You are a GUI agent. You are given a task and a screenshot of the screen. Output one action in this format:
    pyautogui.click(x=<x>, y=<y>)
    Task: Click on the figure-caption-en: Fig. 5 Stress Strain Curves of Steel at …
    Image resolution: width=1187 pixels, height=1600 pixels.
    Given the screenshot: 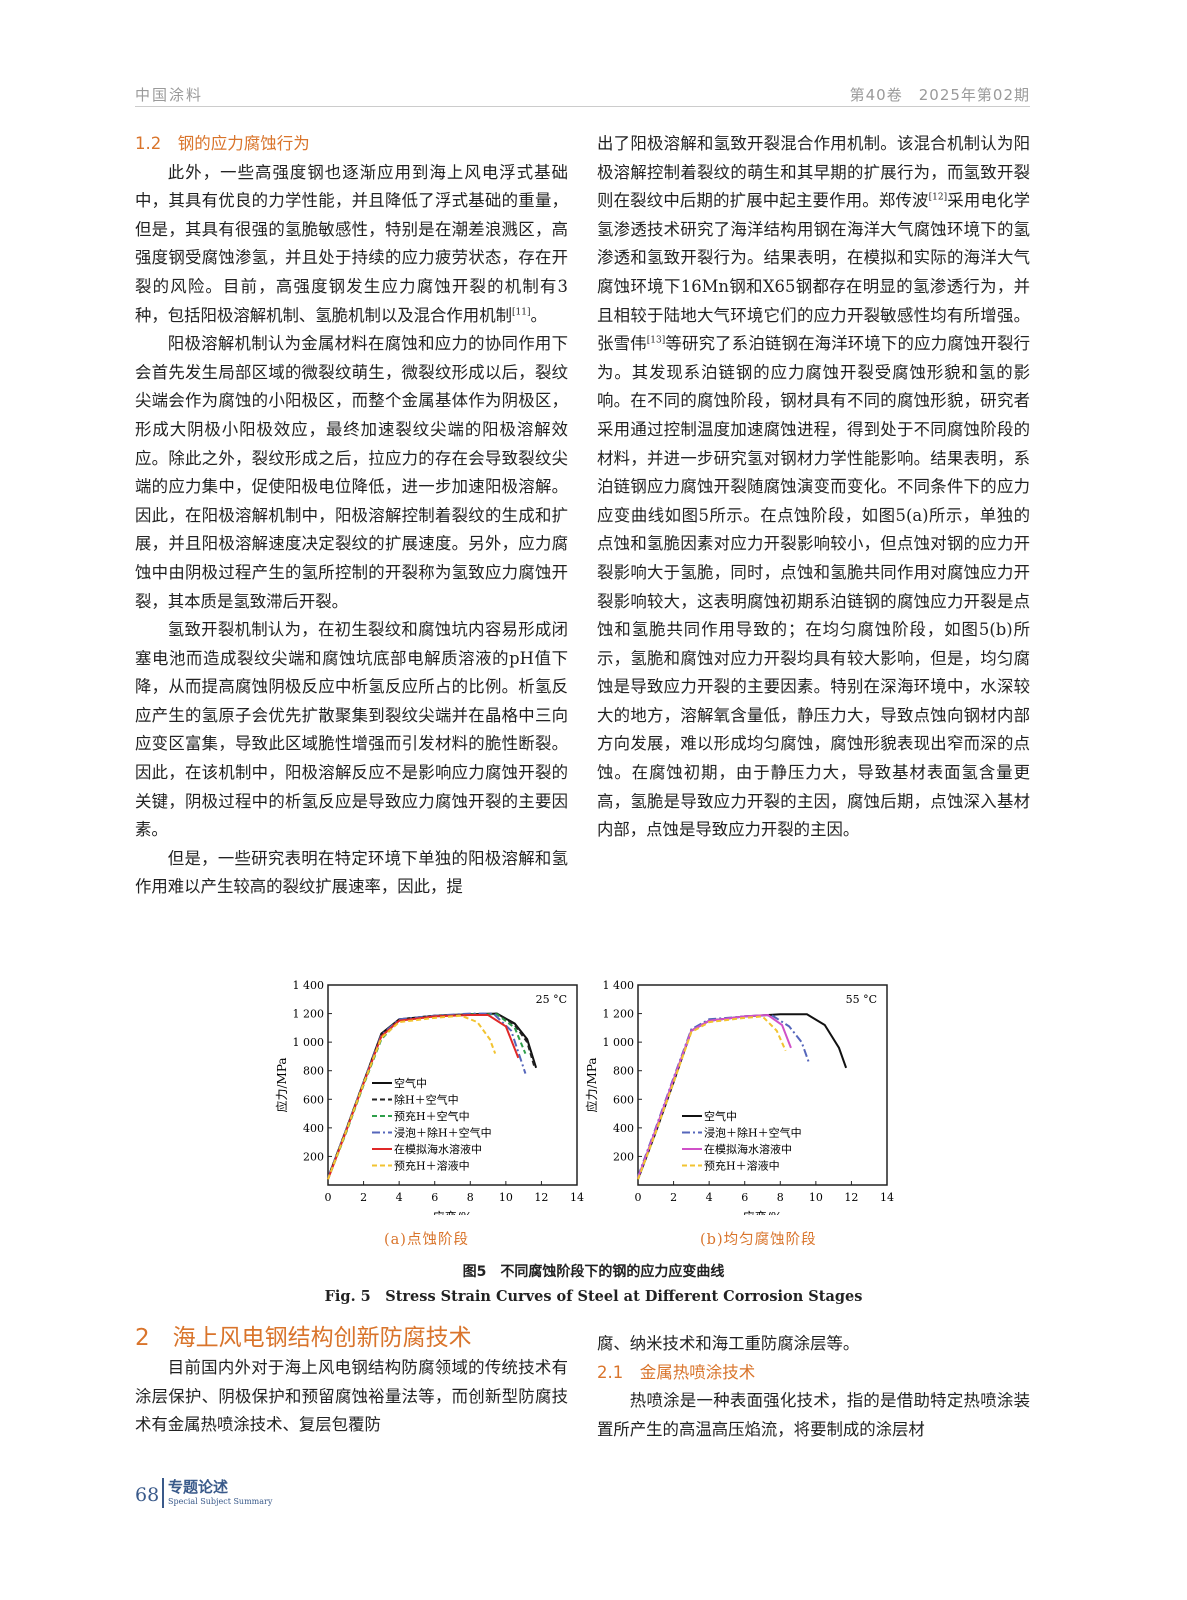 What is the action you would take?
    pyautogui.click(x=593, y=1296)
    